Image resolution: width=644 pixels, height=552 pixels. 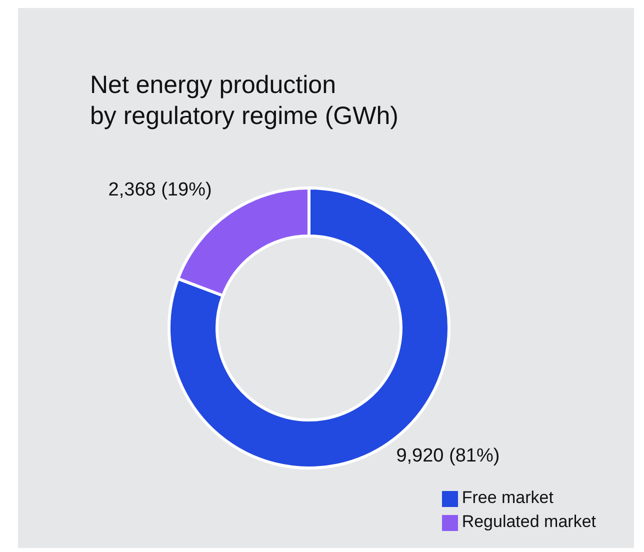 I want to click on data-label: 9,920 (81%), so click(x=448, y=456).